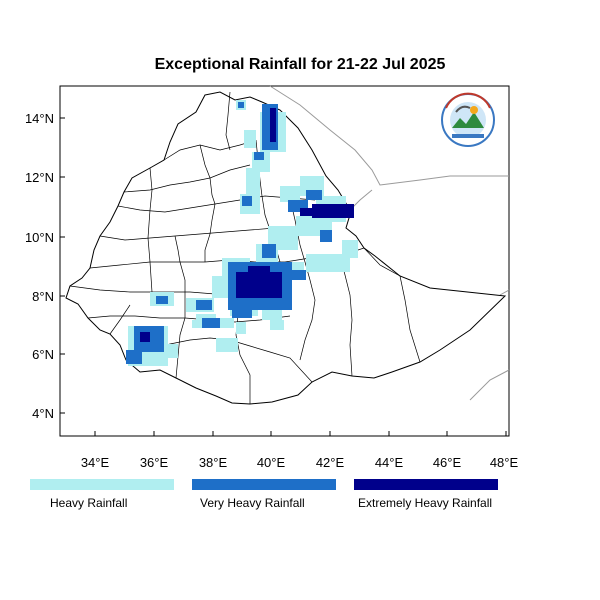 This screenshot has height=600, width=600. Describe the element at coordinates (447, 462) in the screenshot. I see `x-tick-label: 46°E` at that location.